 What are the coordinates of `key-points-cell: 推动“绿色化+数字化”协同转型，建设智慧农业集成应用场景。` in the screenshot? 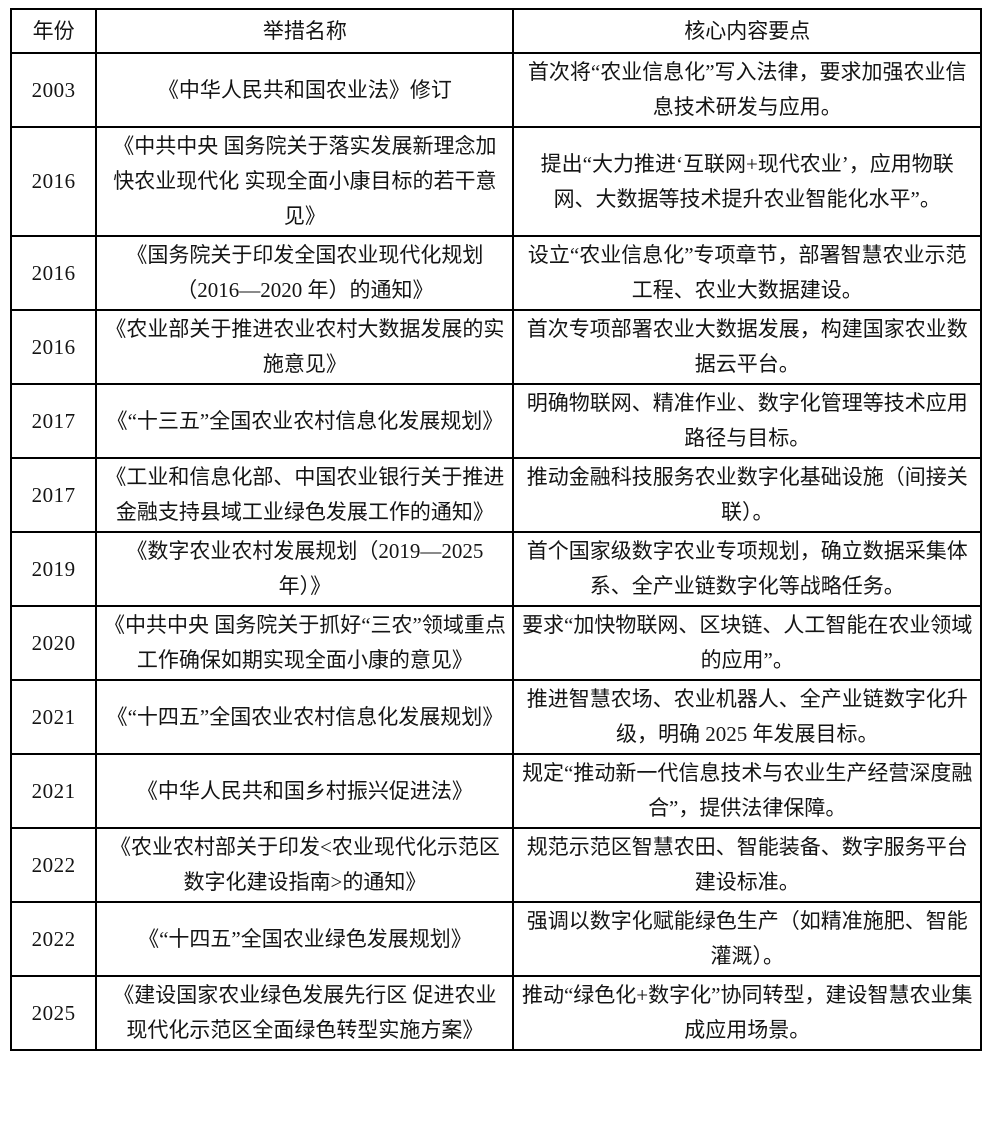 It's located at (747, 1013).